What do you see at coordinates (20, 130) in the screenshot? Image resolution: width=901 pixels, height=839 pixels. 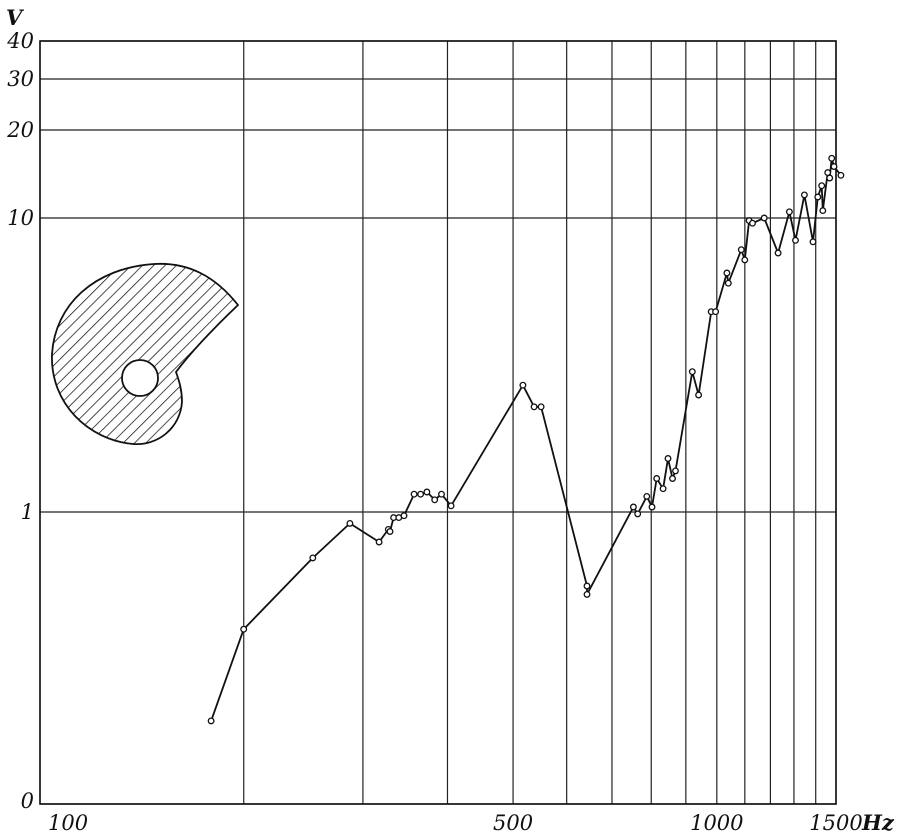 I see `y-tick-label: 20` at bounding box center [20, 130].